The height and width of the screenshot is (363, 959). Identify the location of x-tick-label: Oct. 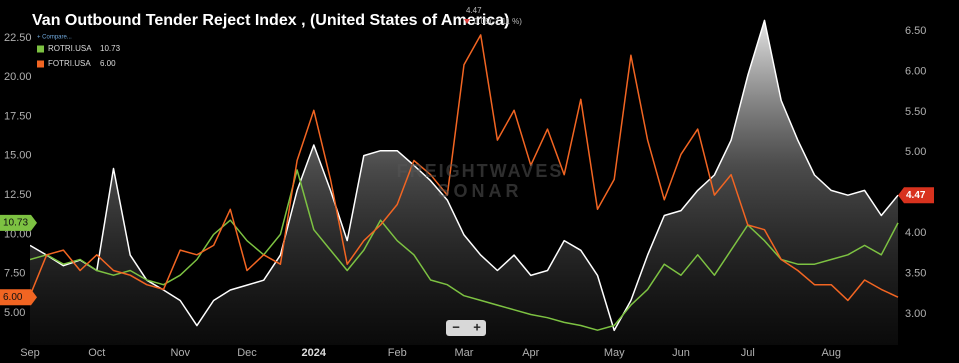
(96, 353).